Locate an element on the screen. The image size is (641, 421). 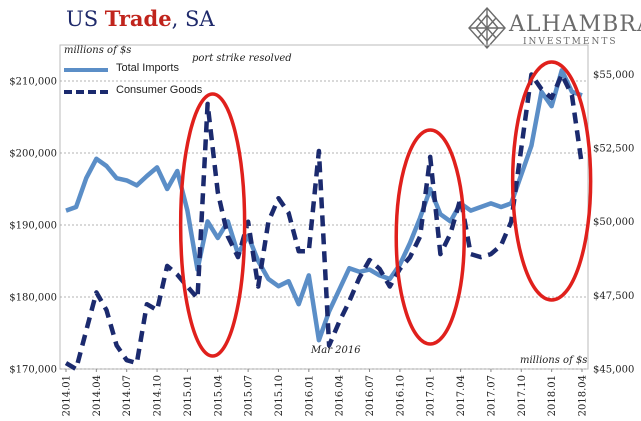
right-tick-label: $55,000 is located at coordinates (613, 75).